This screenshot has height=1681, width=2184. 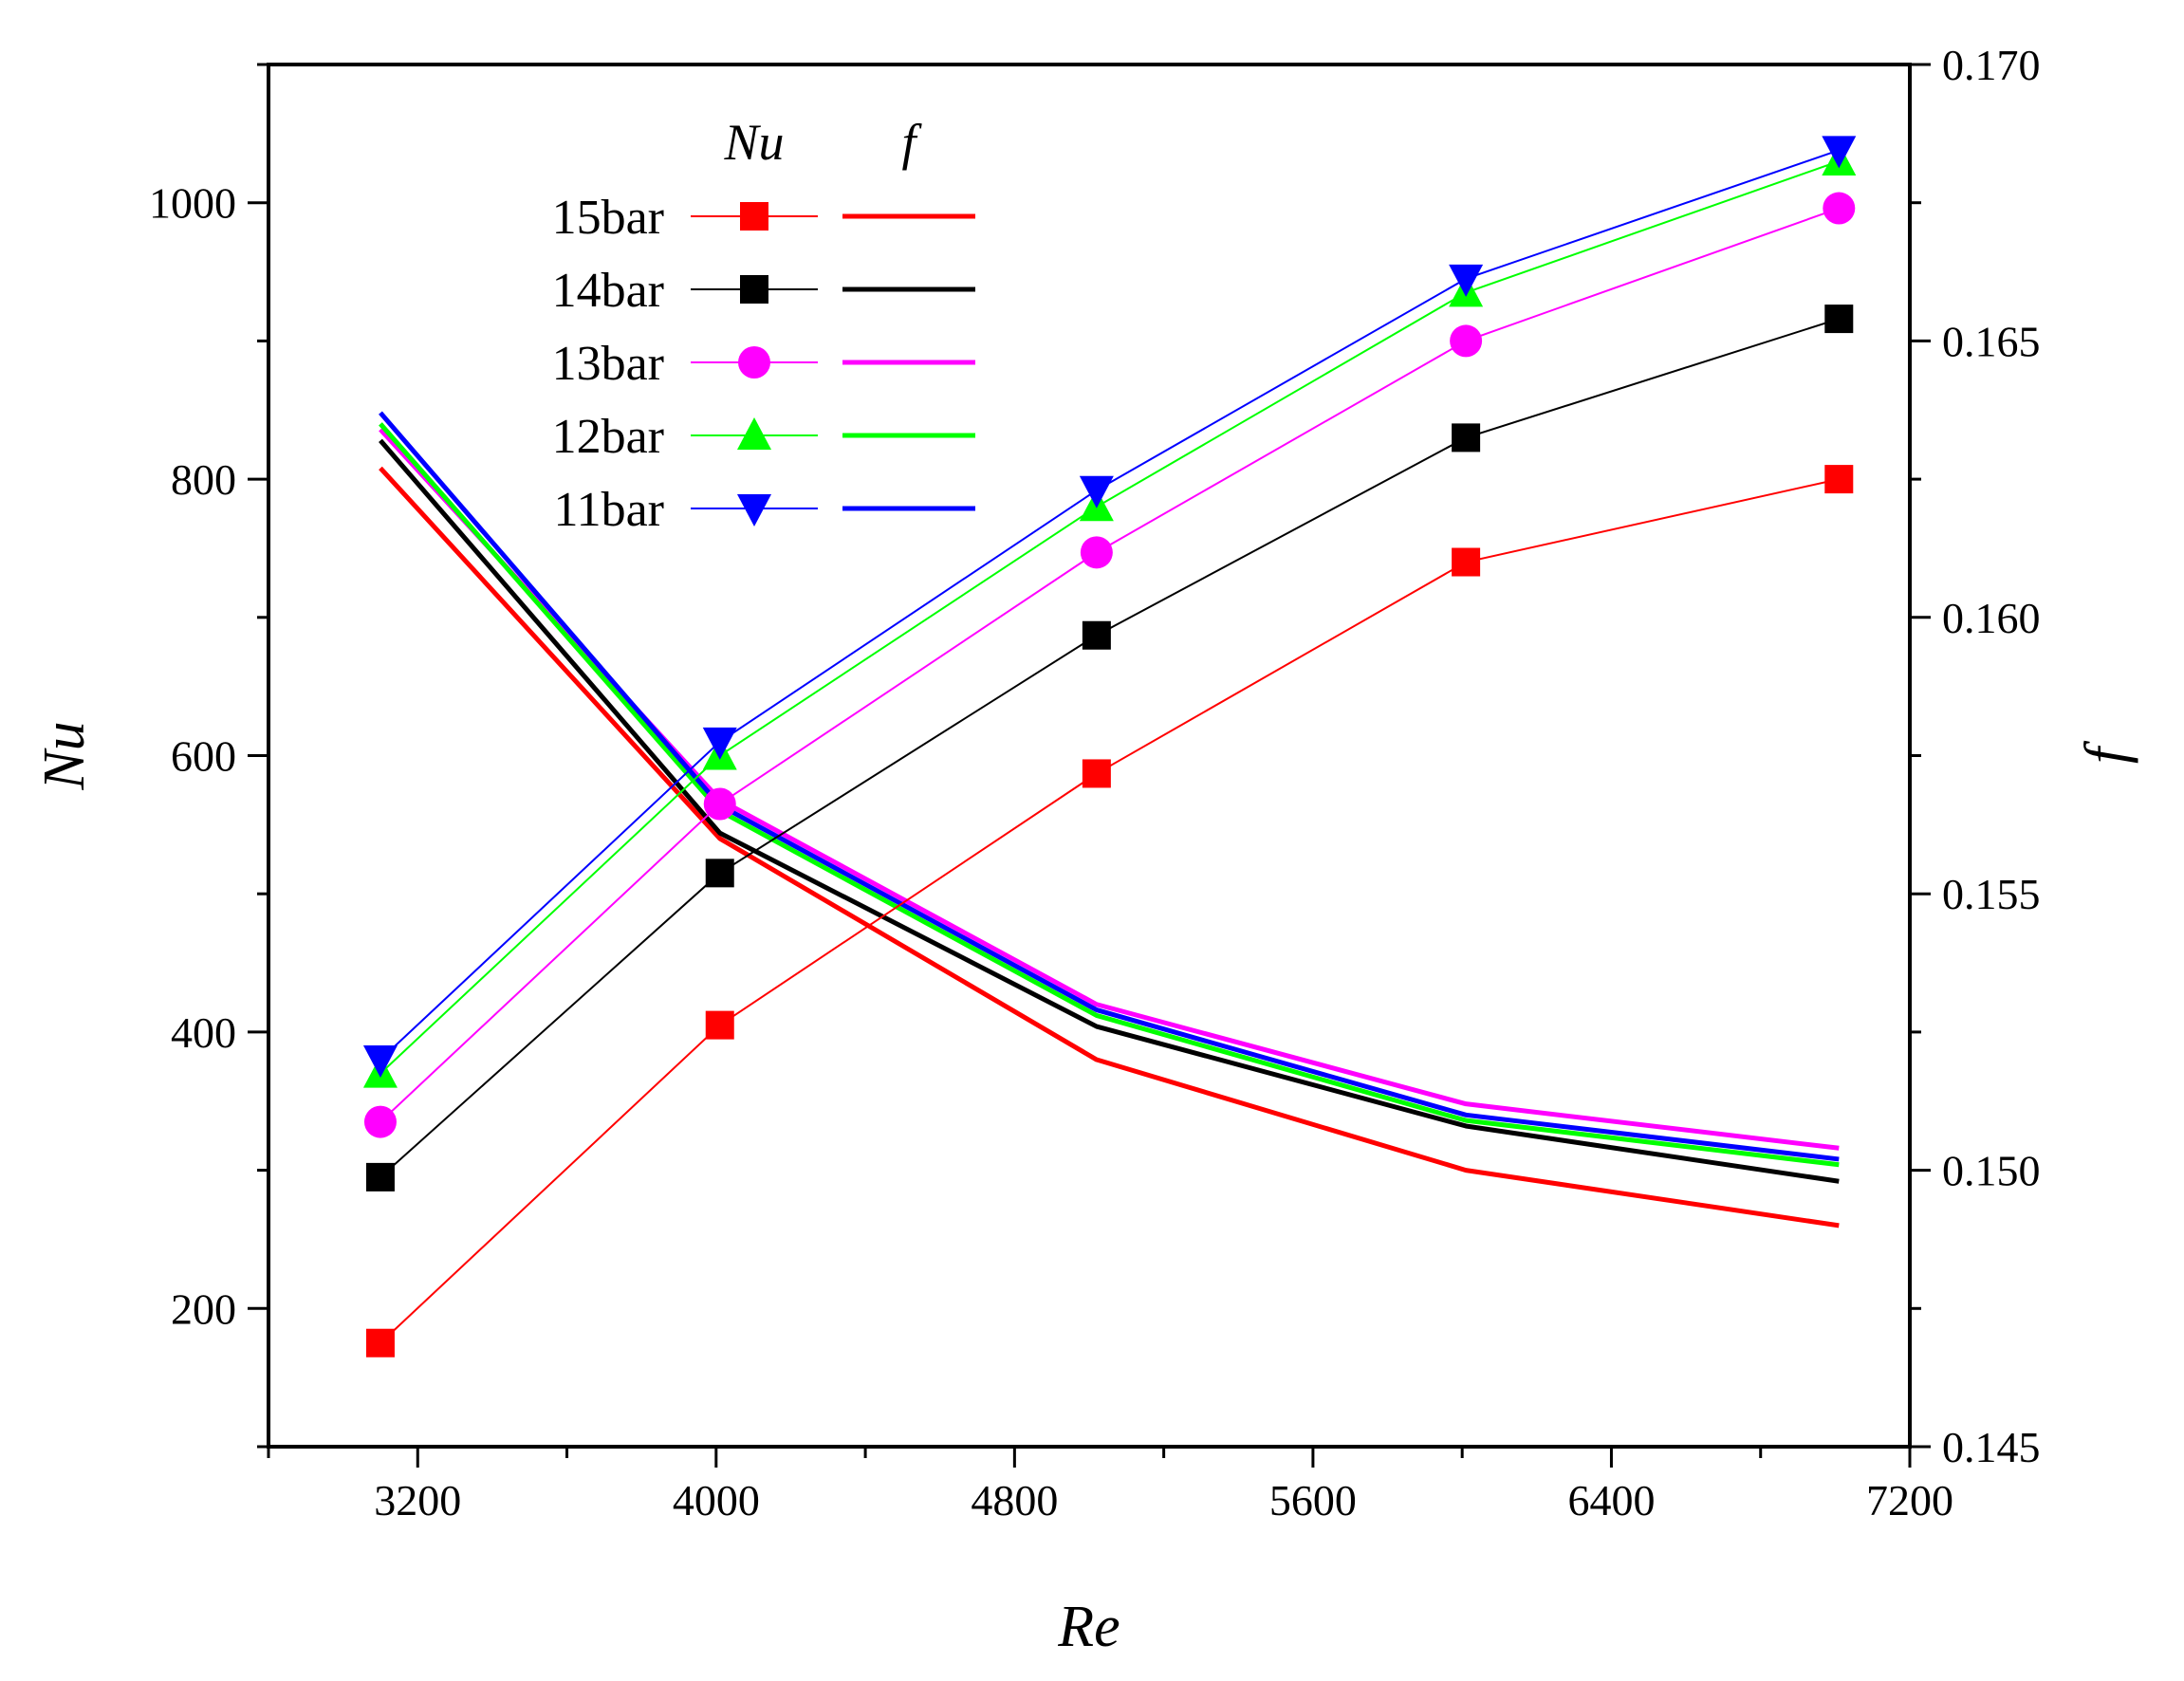 What do you see at coordinates (204, 1033) in the screenshot?
I see `y-left-tick-label: 400` at bounding box center [204, 1033].